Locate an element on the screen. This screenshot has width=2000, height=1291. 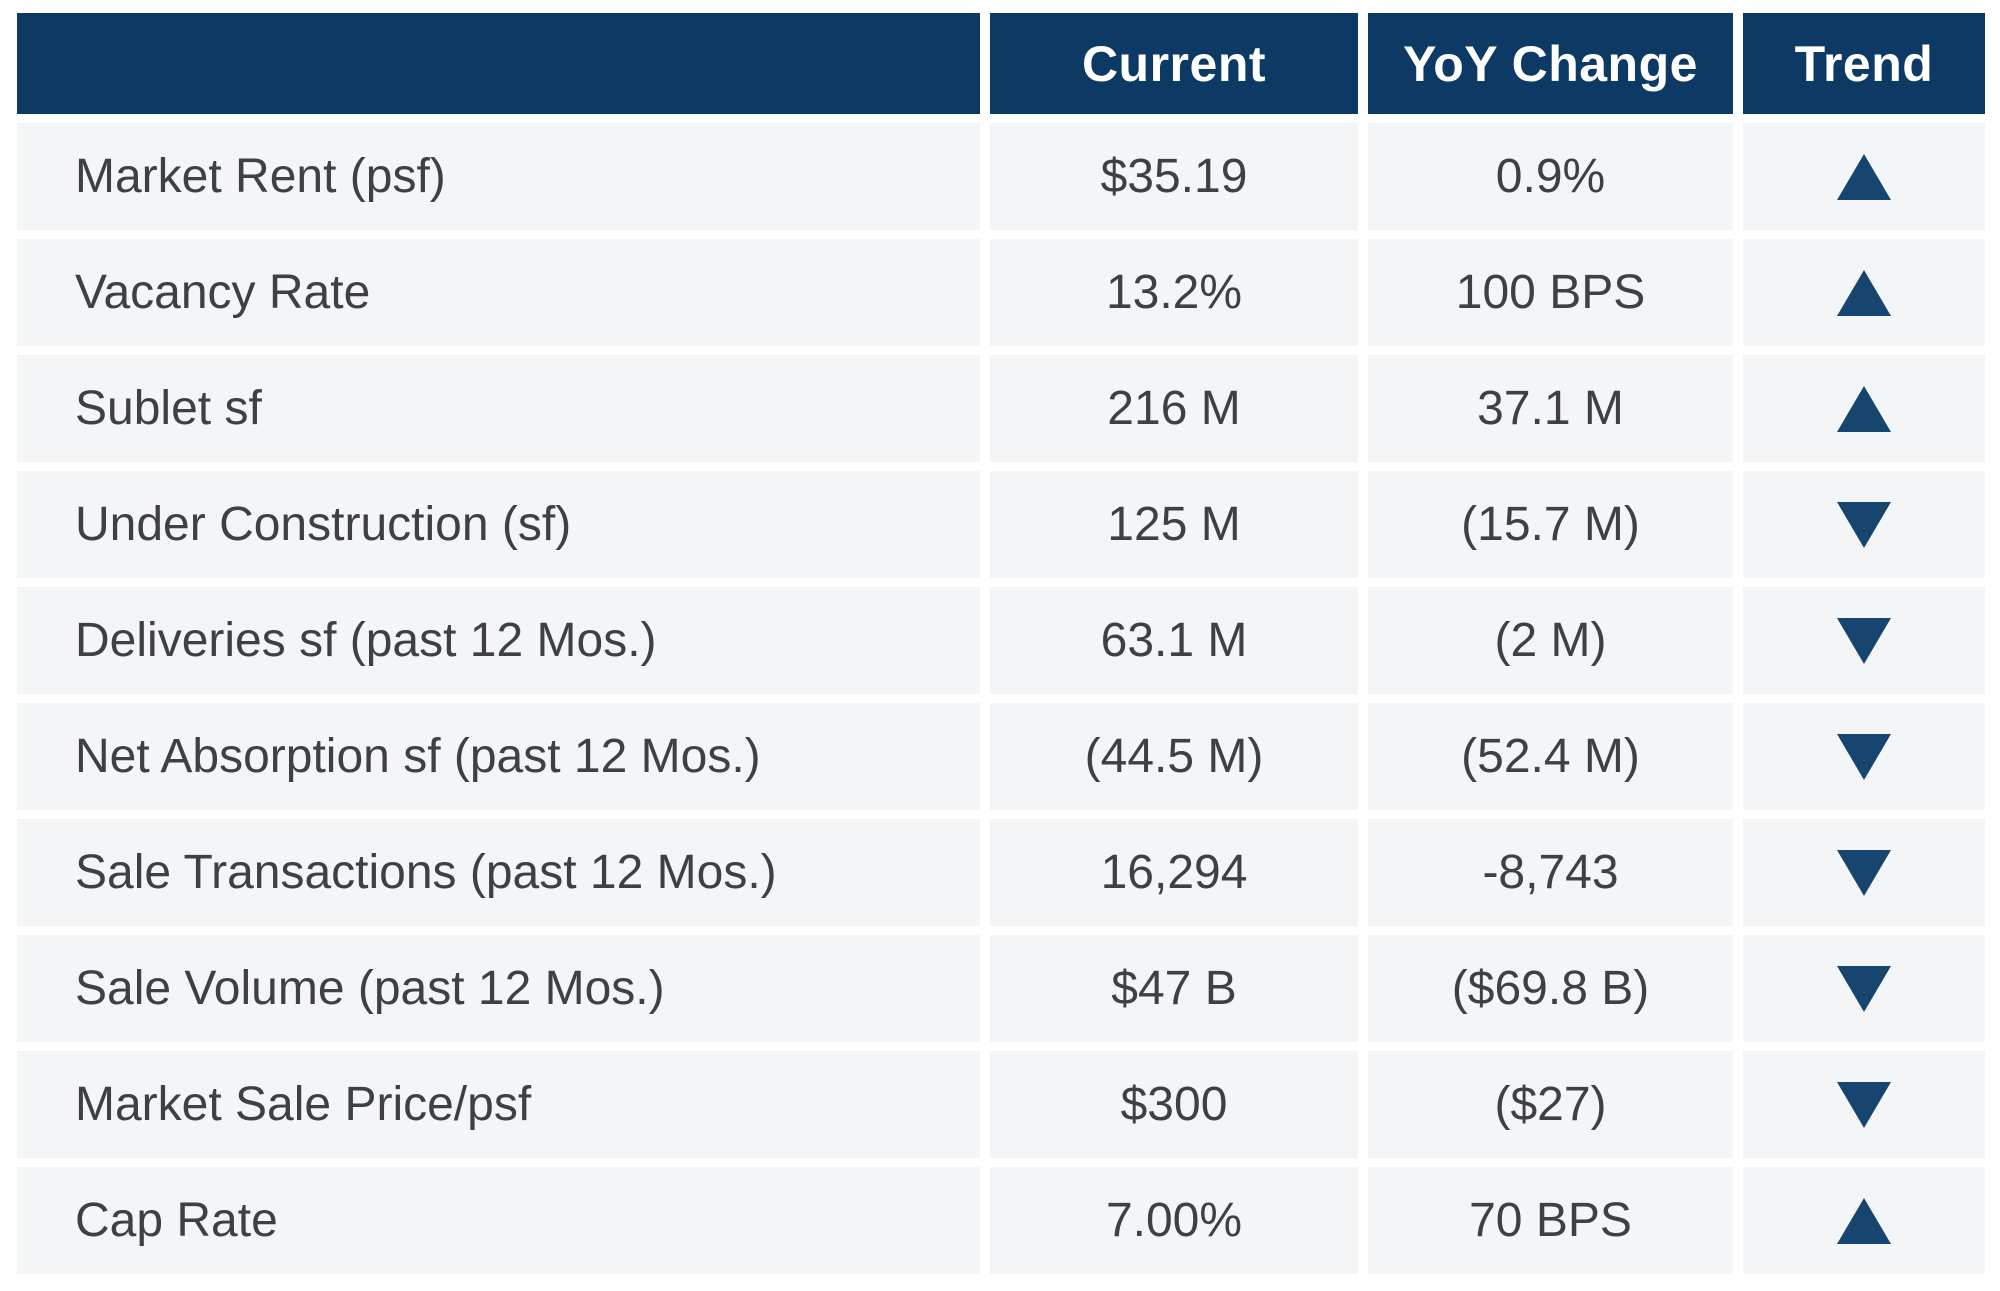
yoy-change-value-cell: (2 M) is located at coordinates (1550, 640).